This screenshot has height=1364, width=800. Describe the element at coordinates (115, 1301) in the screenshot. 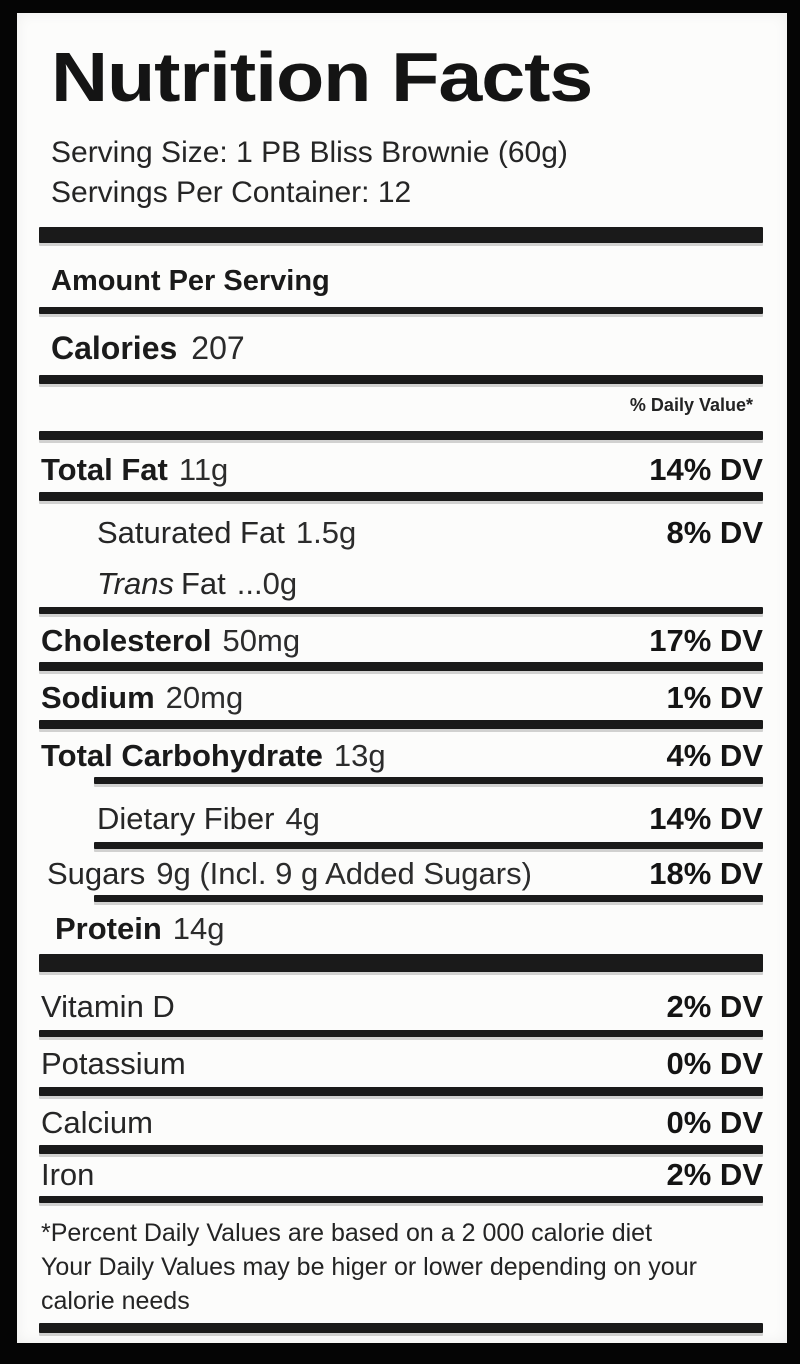

I see `footnote-line-3: calorie needs` at that location.